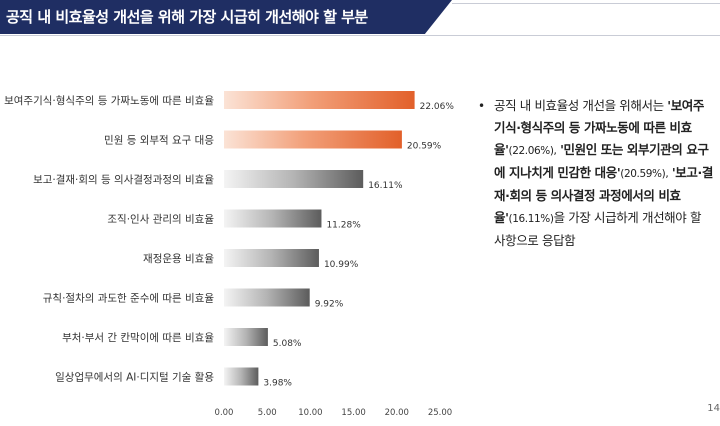 This screenshot has height=426, width=720. Describe the element at coordinates (287, 344) in the screenshot. I see `value-label: 5.08%` at that location.